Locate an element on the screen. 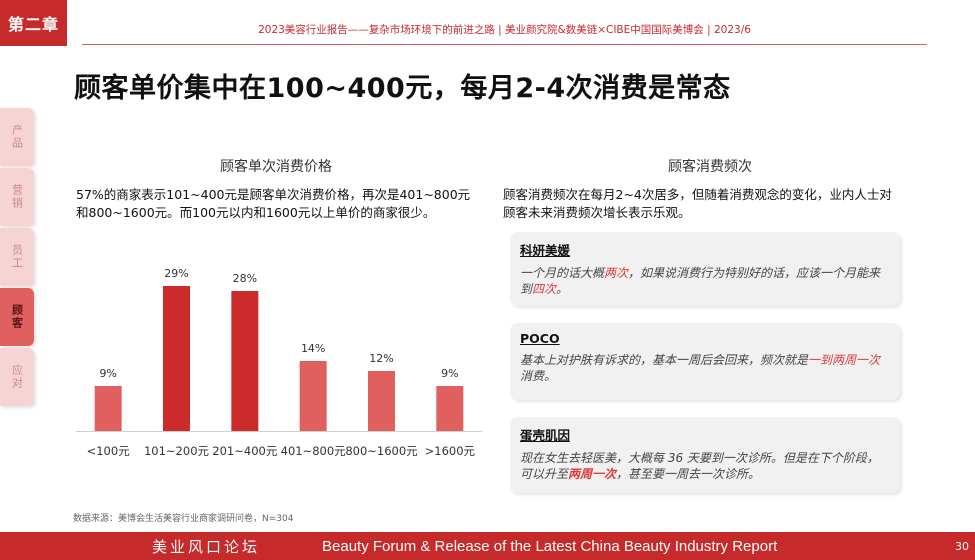  quote-text-segment: ，如果说消费行为特别好的话，应该一个月能来到 is located at coordinates (700, 281).